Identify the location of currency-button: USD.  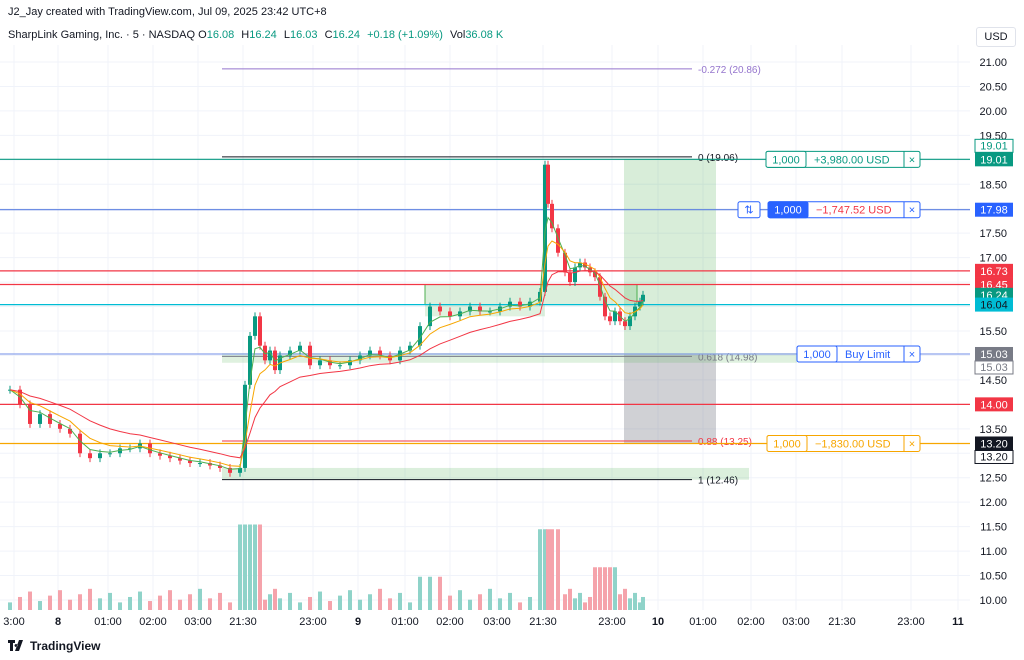
(996, 37).